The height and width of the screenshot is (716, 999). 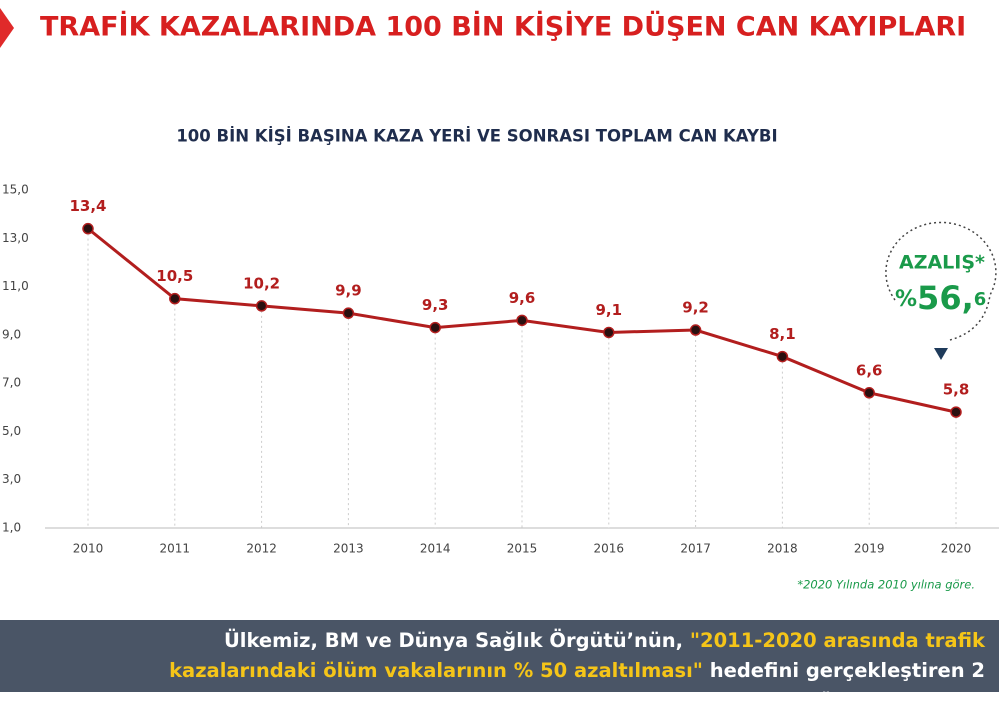 What do you see at coordinates (11, 334) in the screenshot?
I see `y-tick-label: 9,0` at bounding box center [11, 334].